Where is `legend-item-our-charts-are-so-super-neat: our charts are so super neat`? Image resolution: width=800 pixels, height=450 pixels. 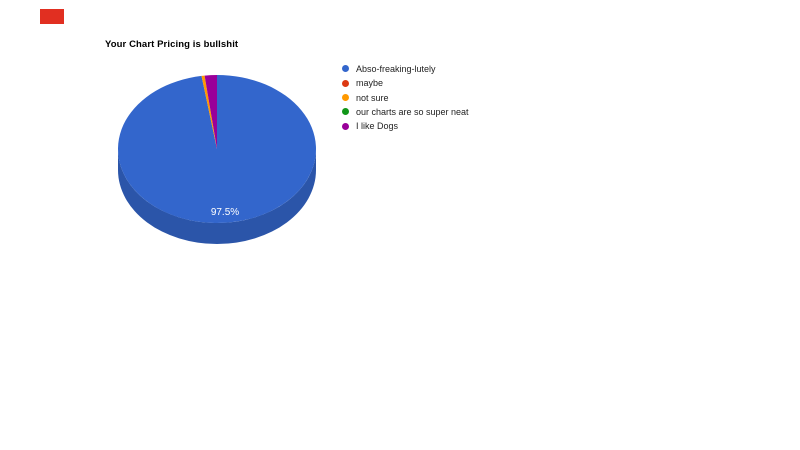
legend-item-our-charts-are-so-super-neat: our charts are so super neat is located at coordinates (405, 112).